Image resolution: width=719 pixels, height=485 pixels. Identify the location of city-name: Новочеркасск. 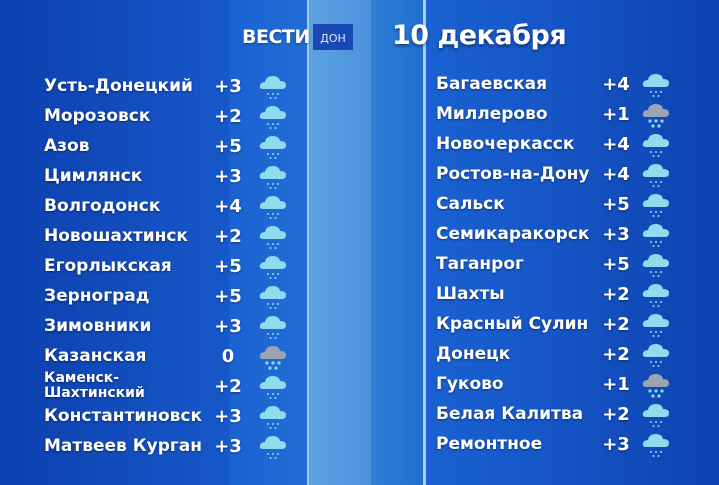
(505, 144).